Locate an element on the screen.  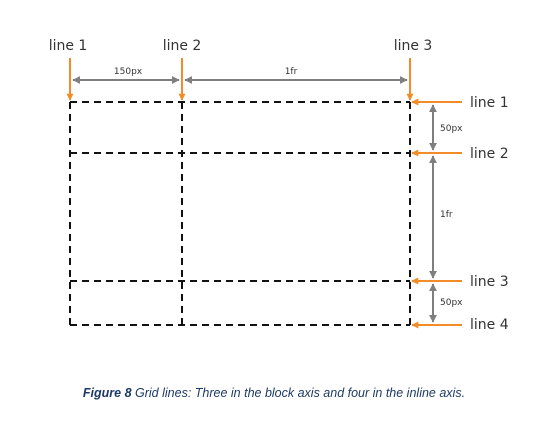
row-pointers is located at coordinates (436, 213).